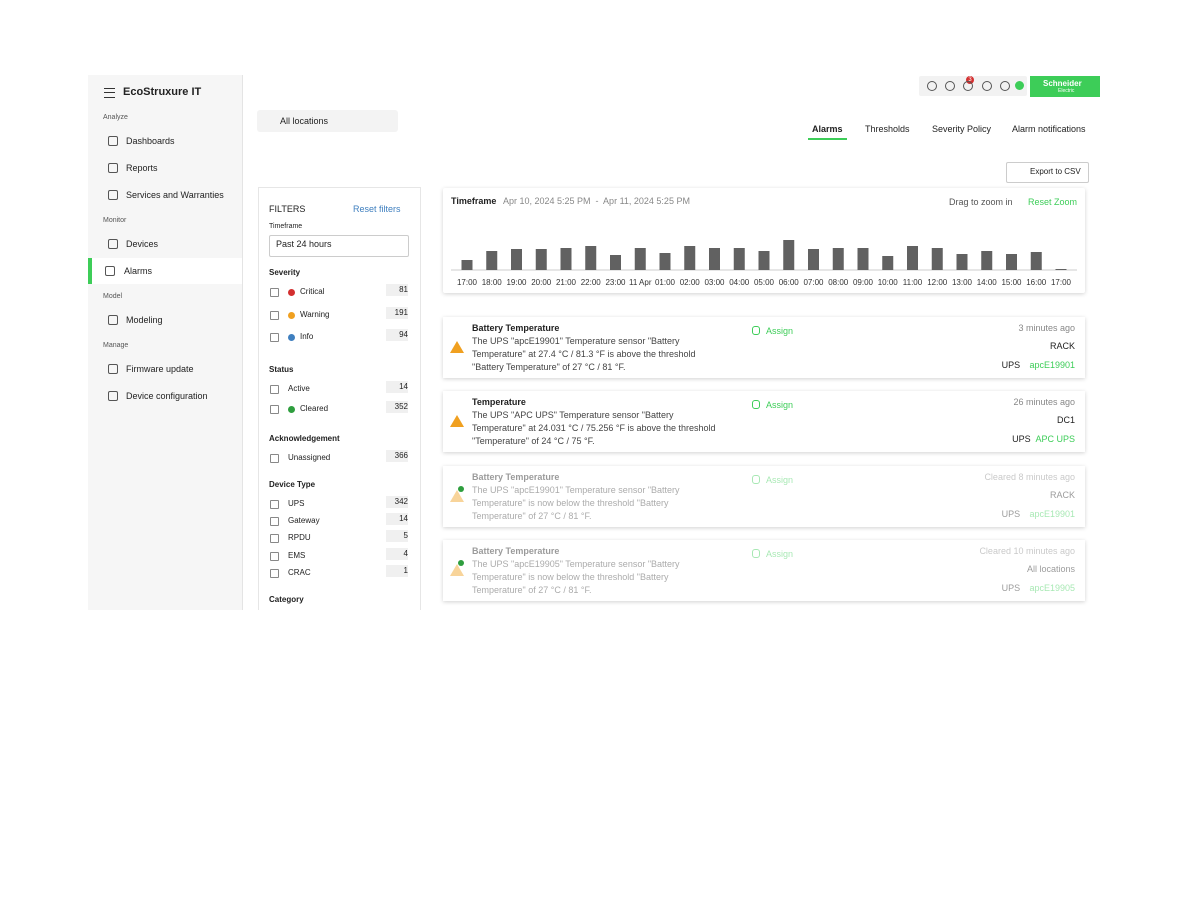 The image size is (1200, 900). I want to click on export-label: Export to CSV, so click(1055, 171).